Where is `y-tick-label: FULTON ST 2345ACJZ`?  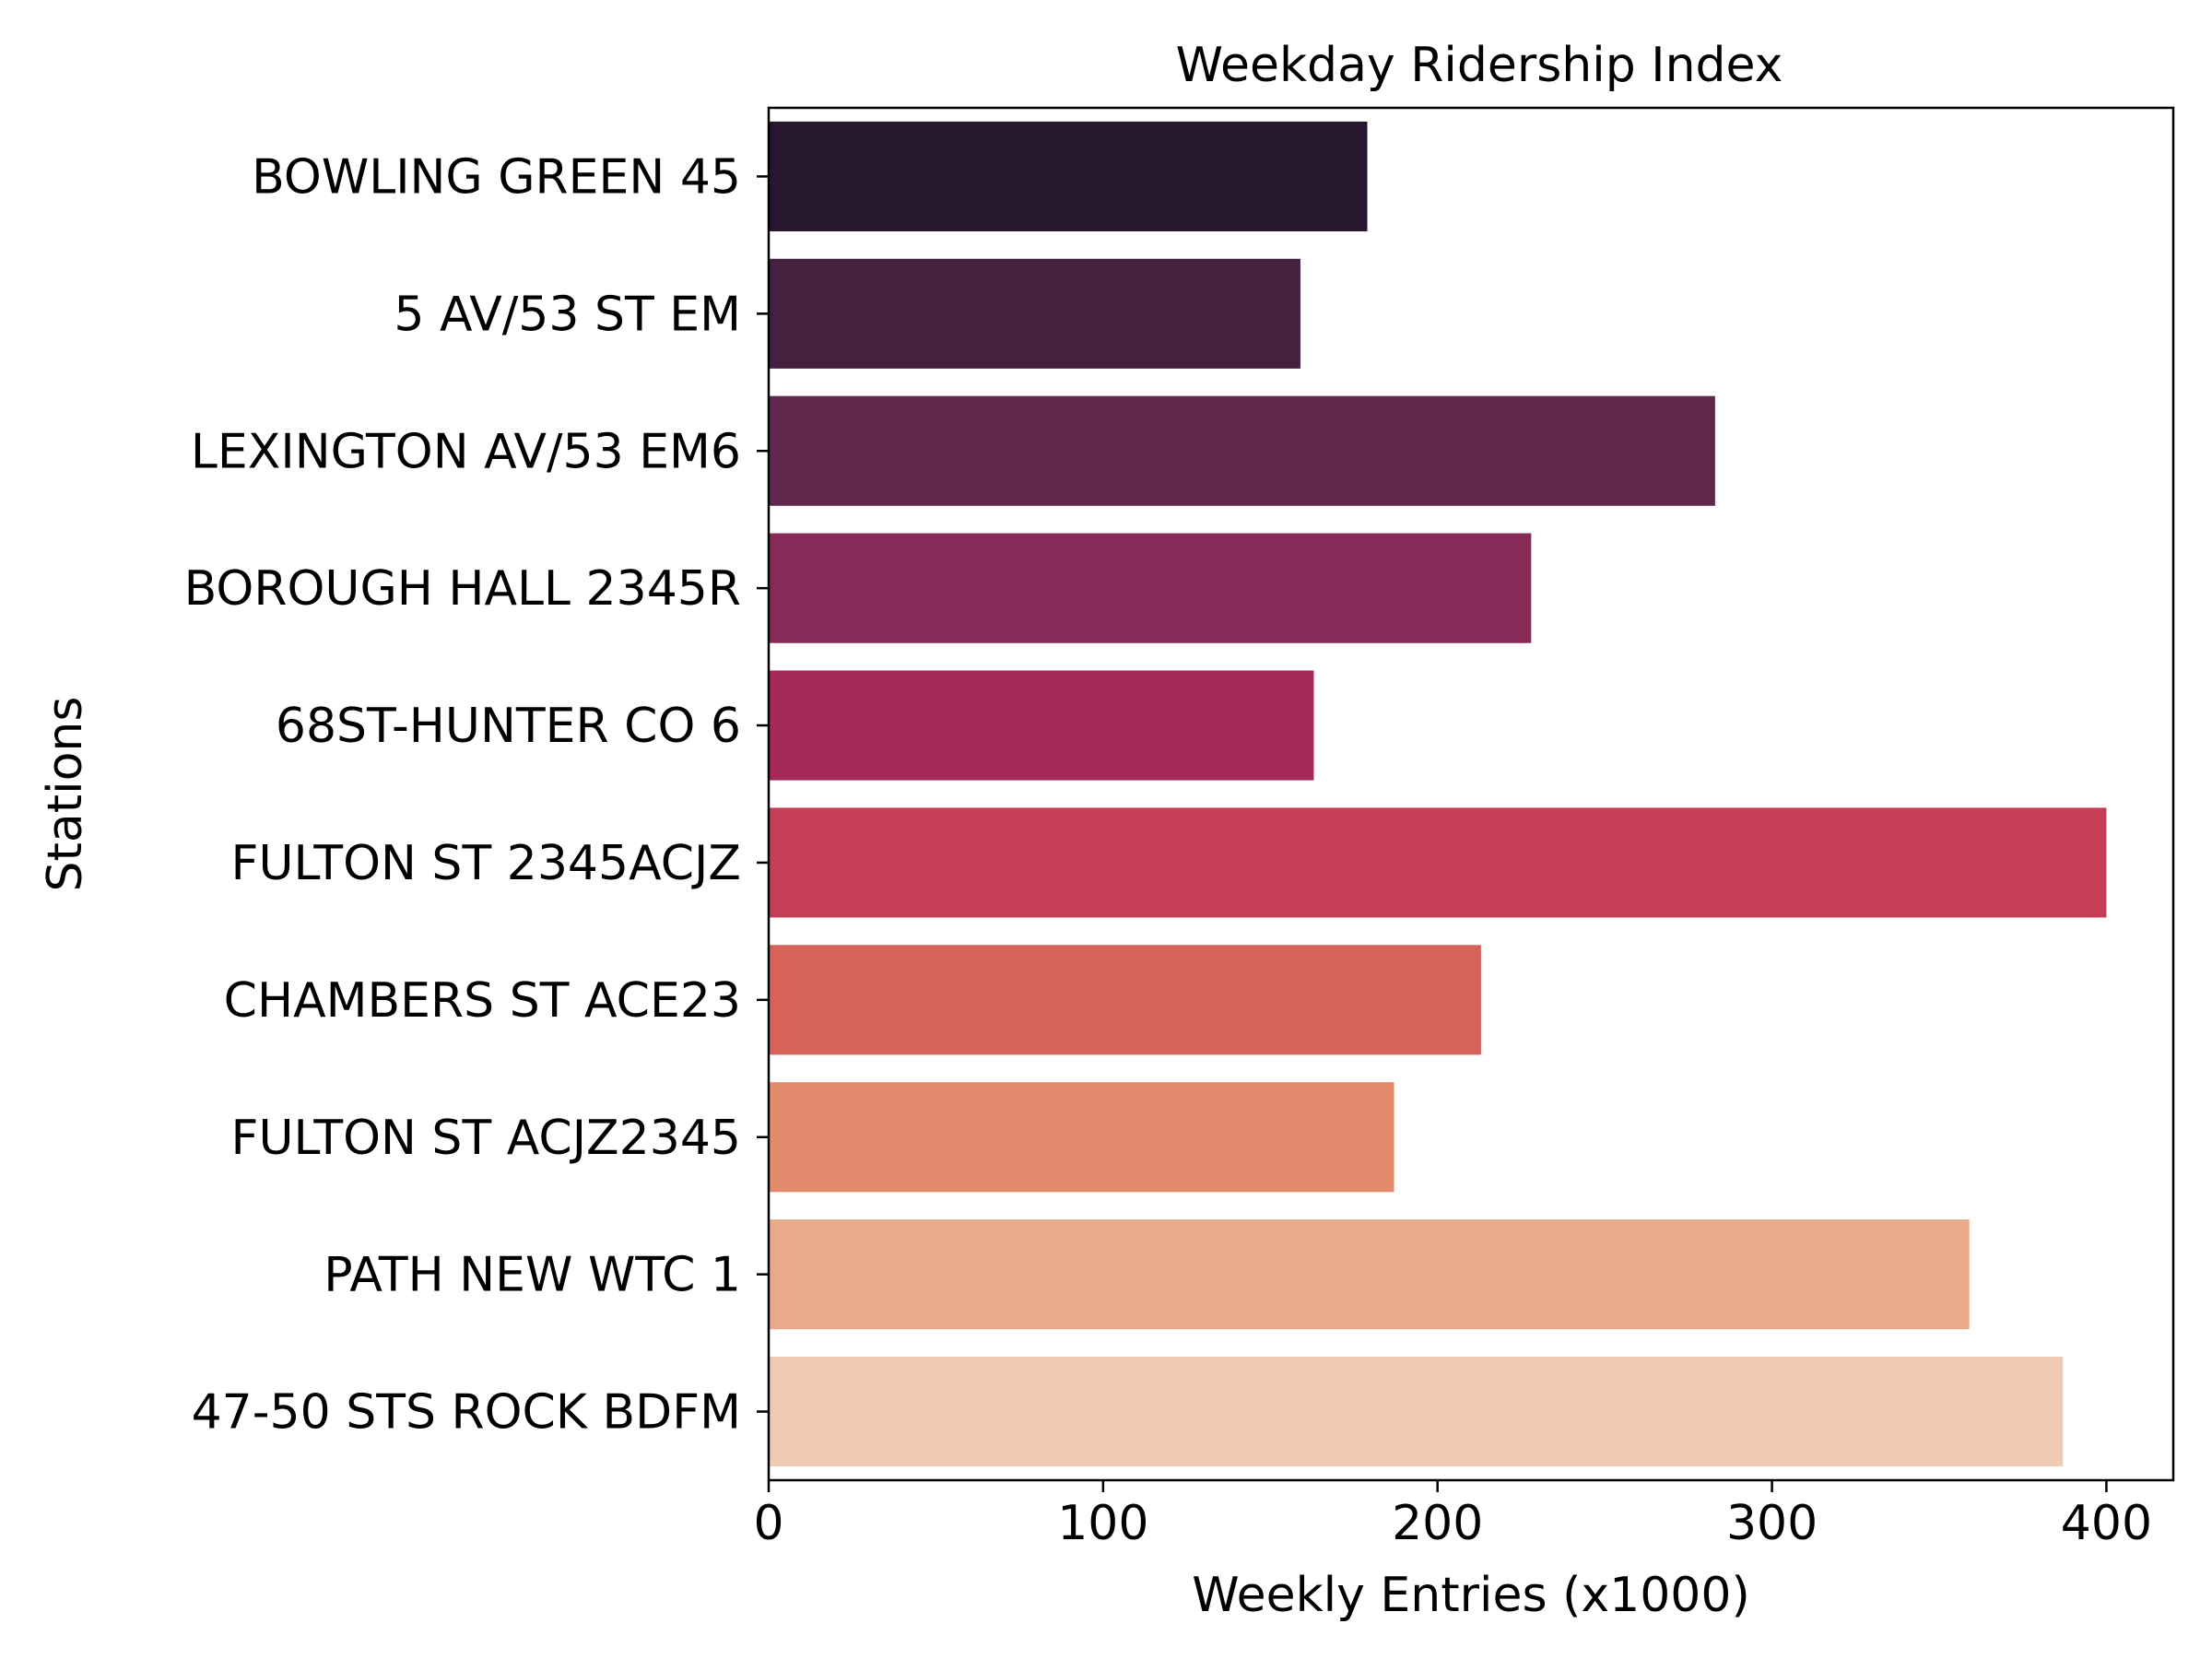
y-tick-label: FULTON ST 2345ACJZ is located at coordinates (486, 863).